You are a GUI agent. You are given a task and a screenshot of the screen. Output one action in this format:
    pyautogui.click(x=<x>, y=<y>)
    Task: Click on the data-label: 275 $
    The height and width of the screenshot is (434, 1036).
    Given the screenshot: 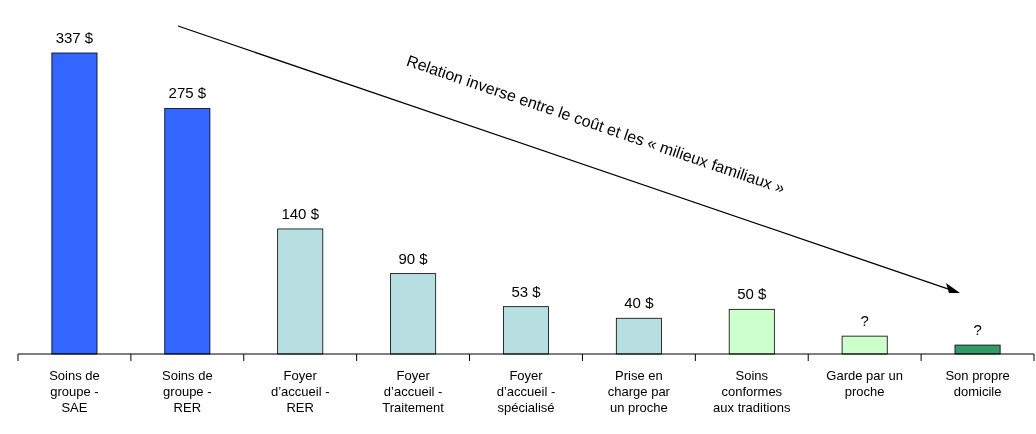 What is the action you would take?
    pyautogui.click(x=187, y=93)
    